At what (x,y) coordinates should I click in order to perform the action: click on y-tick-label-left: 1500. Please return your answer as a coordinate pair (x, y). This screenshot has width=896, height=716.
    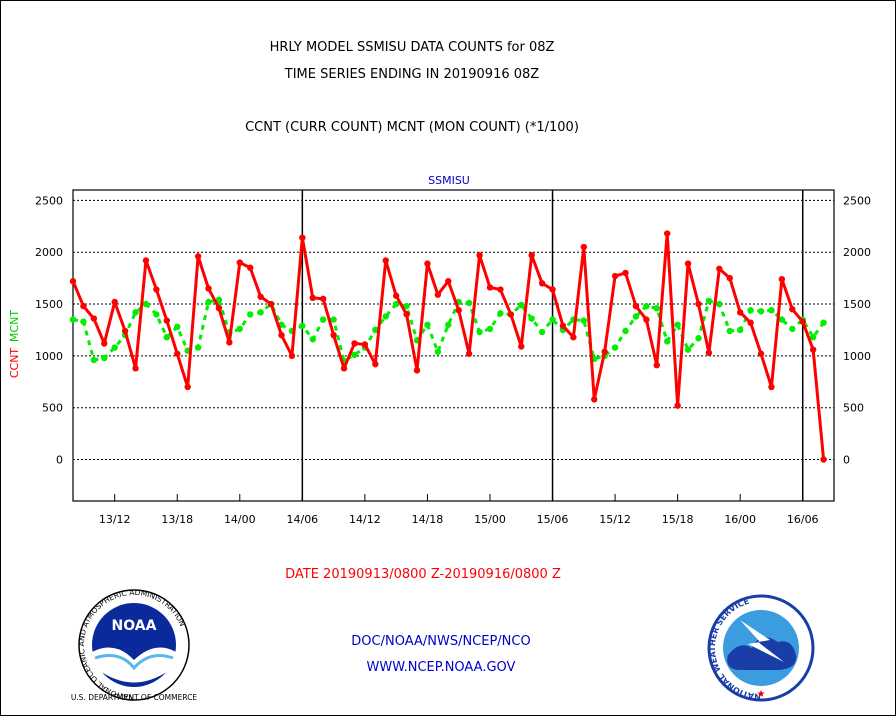
    Looking at the image, I should click on (49, 304).